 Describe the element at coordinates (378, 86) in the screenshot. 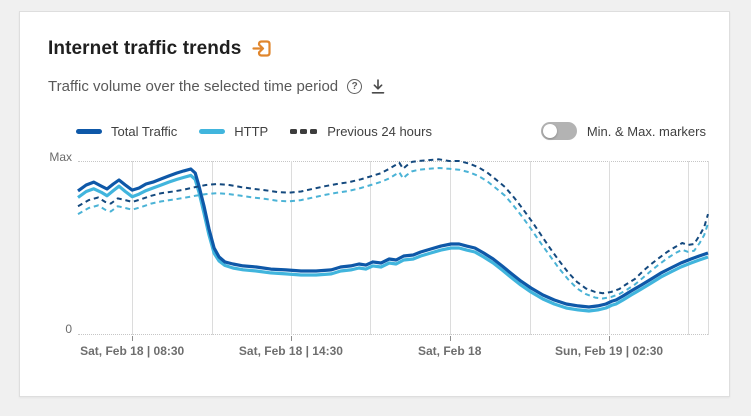

I see `download-icon` at that location.